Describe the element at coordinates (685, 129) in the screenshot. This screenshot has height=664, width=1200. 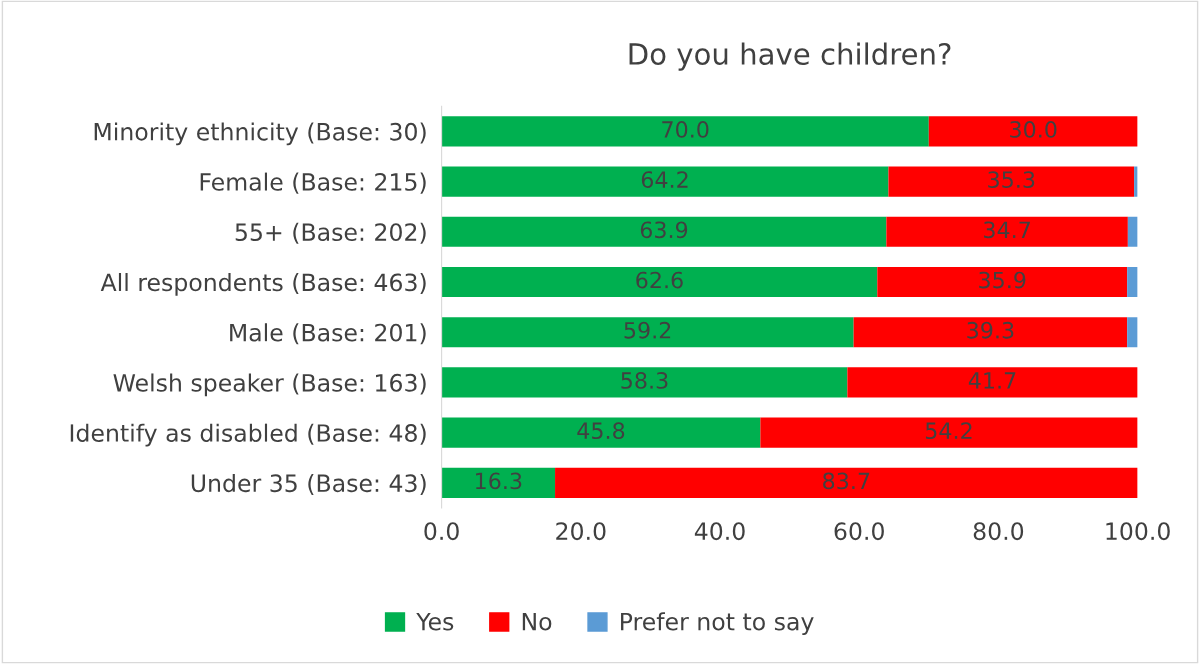
I see `data-label: 70.0` at that location.